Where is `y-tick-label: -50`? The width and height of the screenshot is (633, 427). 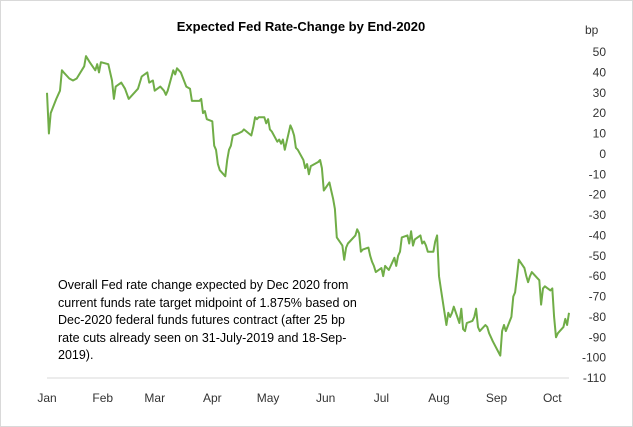
y-tick-label: -50 is located at coordinates (598, 256).